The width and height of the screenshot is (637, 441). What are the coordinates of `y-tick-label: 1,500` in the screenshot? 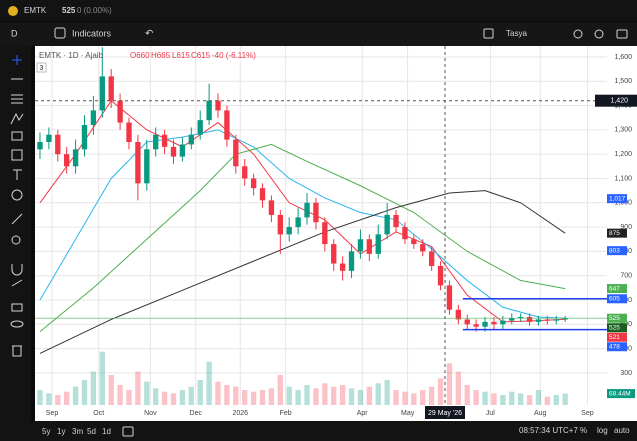 It's located at (623, 81).